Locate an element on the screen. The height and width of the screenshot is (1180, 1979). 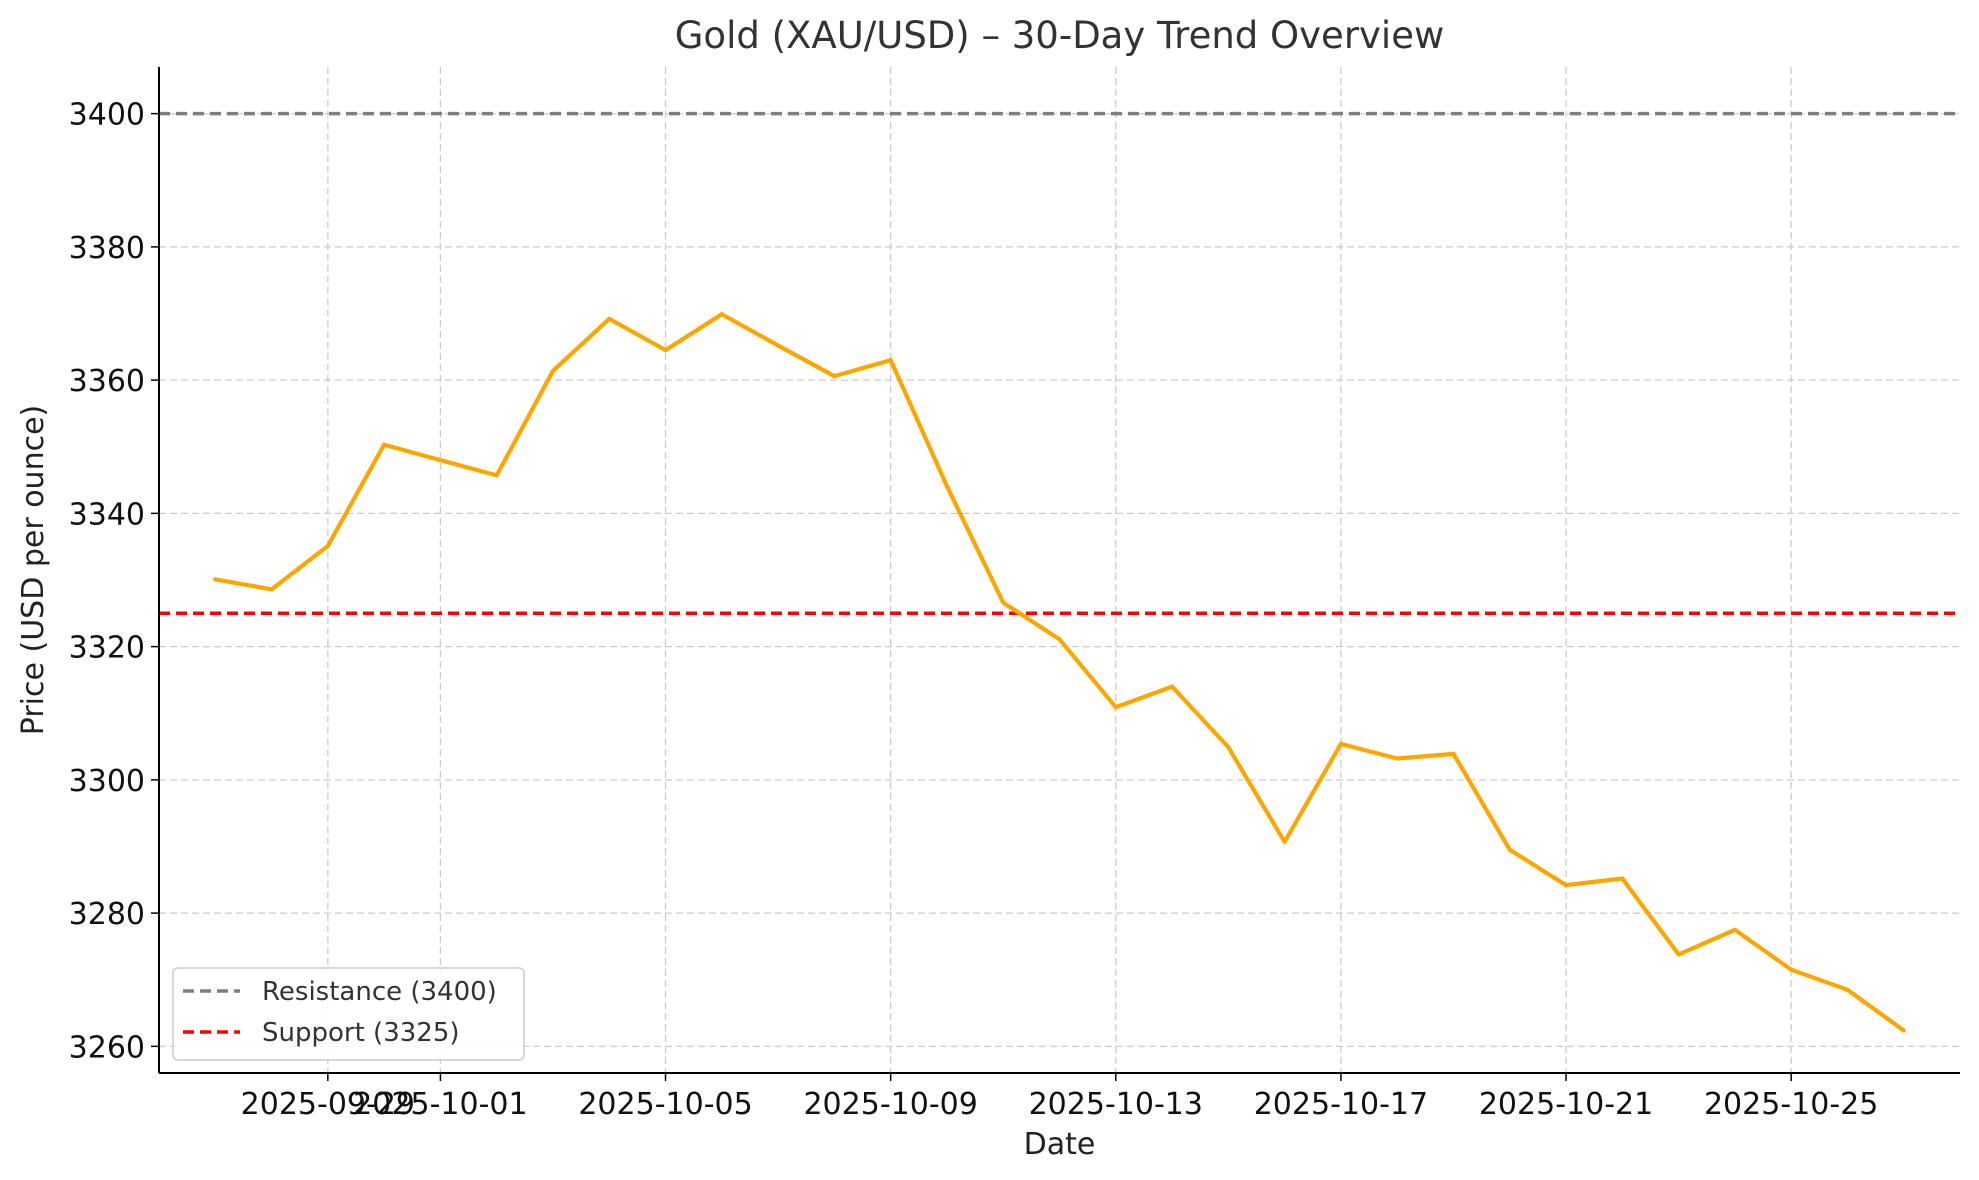
y-tick-label: 3280 is located at coordinates (107, 914).